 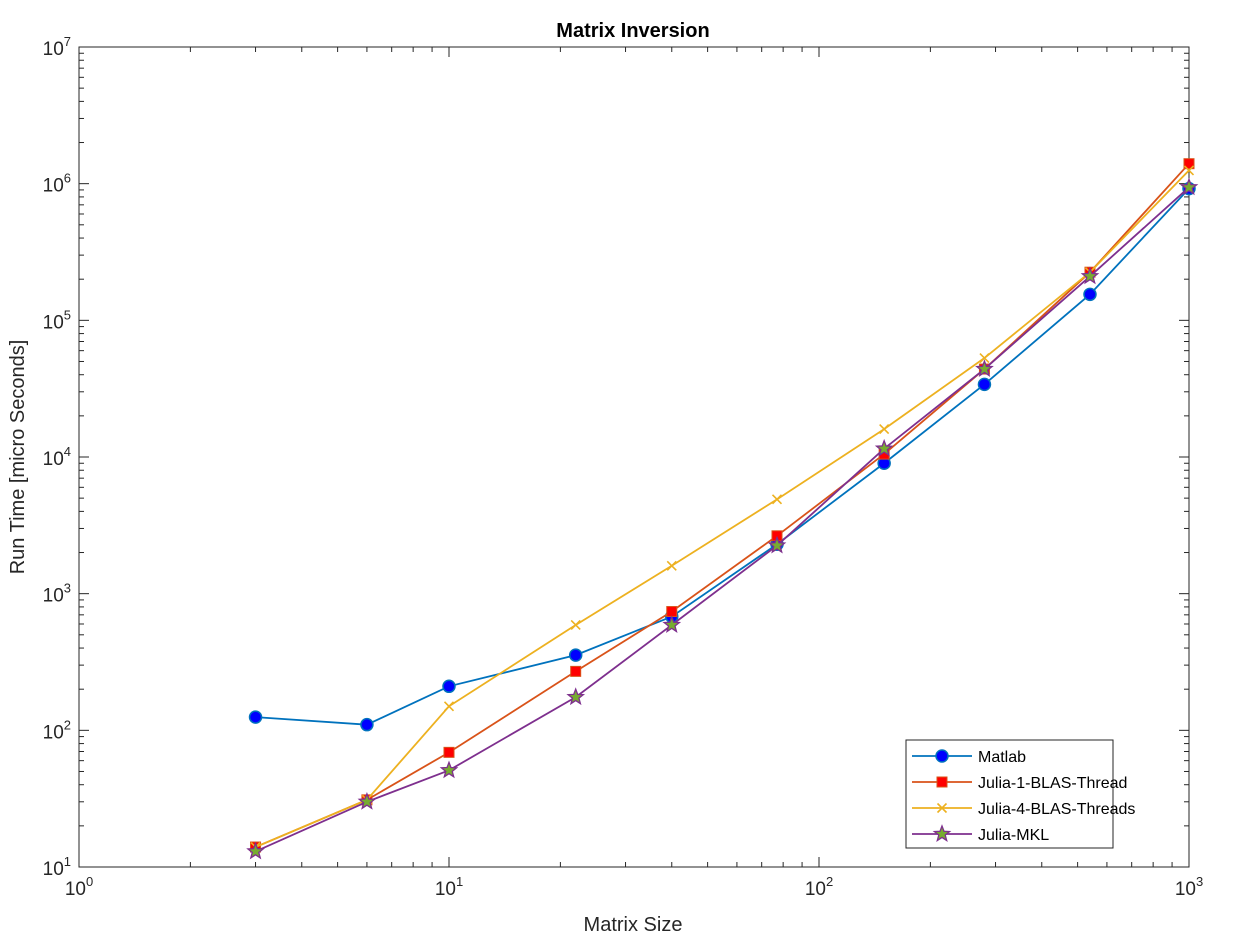 I want to click on legend-label: Matlab, so click(x=1002, y=757).